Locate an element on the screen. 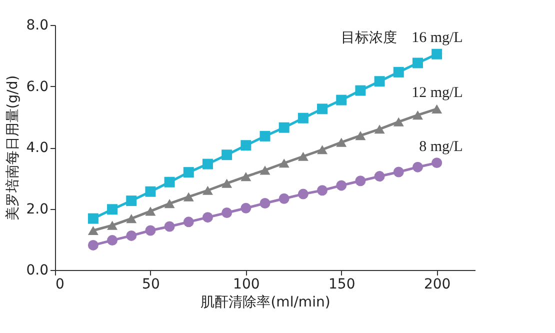  x-axis-title: 肌酐清除率(ml/min) is located at coordinates (265, 302).